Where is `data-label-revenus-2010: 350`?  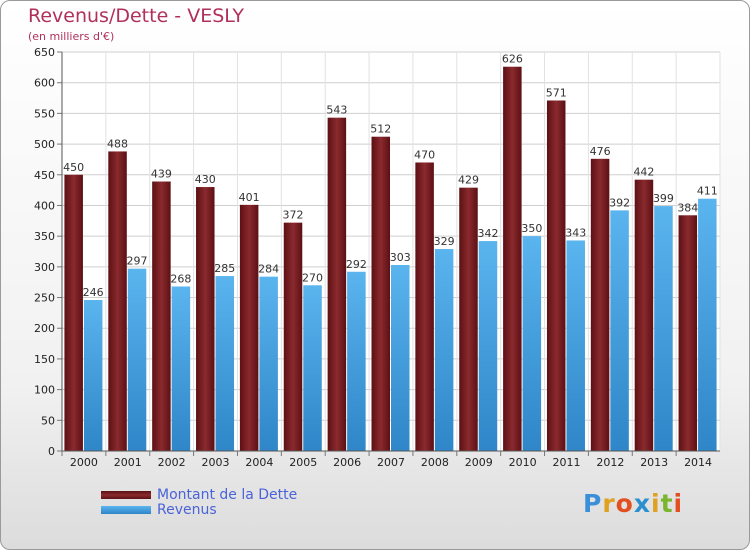 data-label-revenus-2010: 350 is located at coordinates (531, 228).